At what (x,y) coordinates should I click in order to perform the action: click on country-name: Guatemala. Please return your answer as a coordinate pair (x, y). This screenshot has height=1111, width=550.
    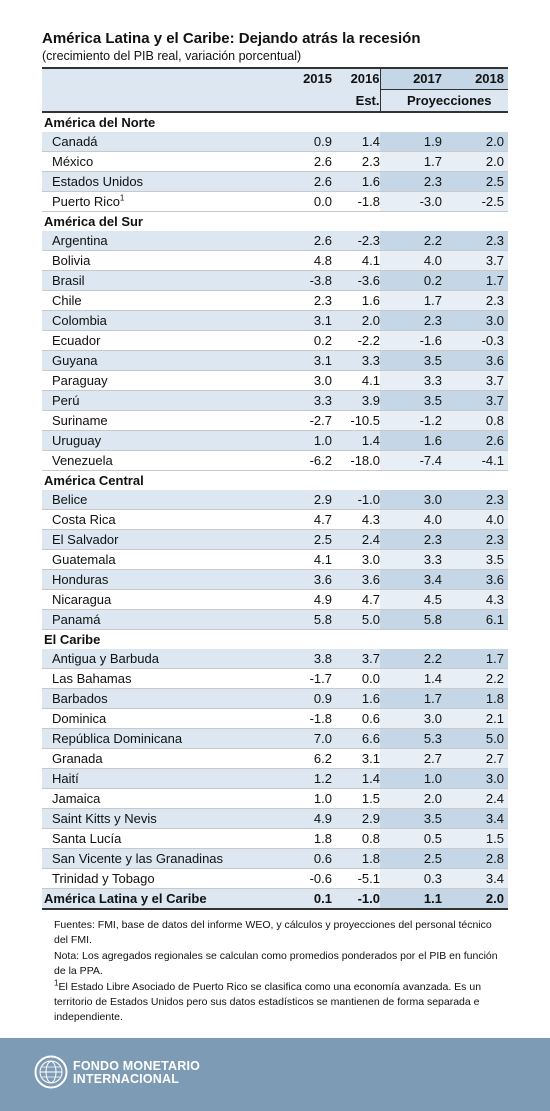
    Looking at the image, I should click on (84, 559).